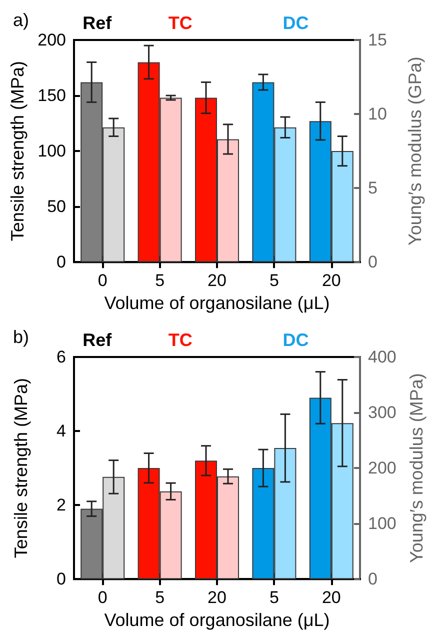  I want to click on y2-tick-label: 400, so click(382, 357).